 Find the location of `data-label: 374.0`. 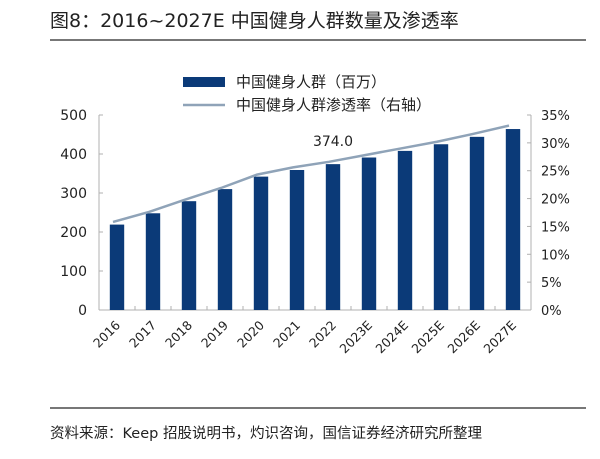

data-label: 374.0 is located at coordinates (333, 142).